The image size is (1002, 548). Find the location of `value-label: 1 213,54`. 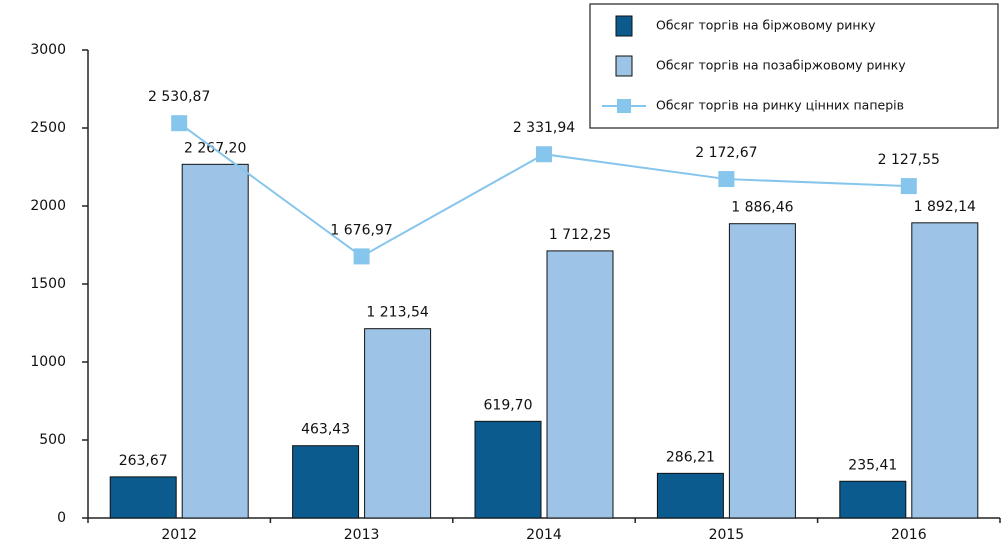

value-label: 1 213,54 is located at coordinates (397, 313).